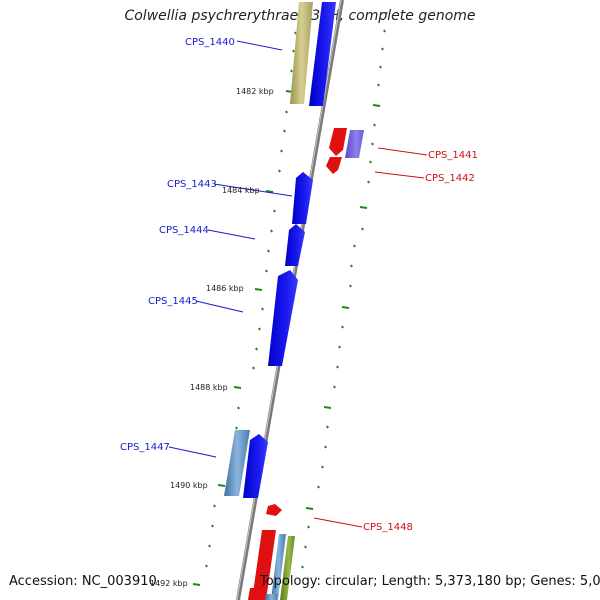 This screenshot has width=600, height=600. What do you see at coordinates (255, 594) in the screenshot?
I see `bottom-gene-red-small` at bounding box center [255, 594].